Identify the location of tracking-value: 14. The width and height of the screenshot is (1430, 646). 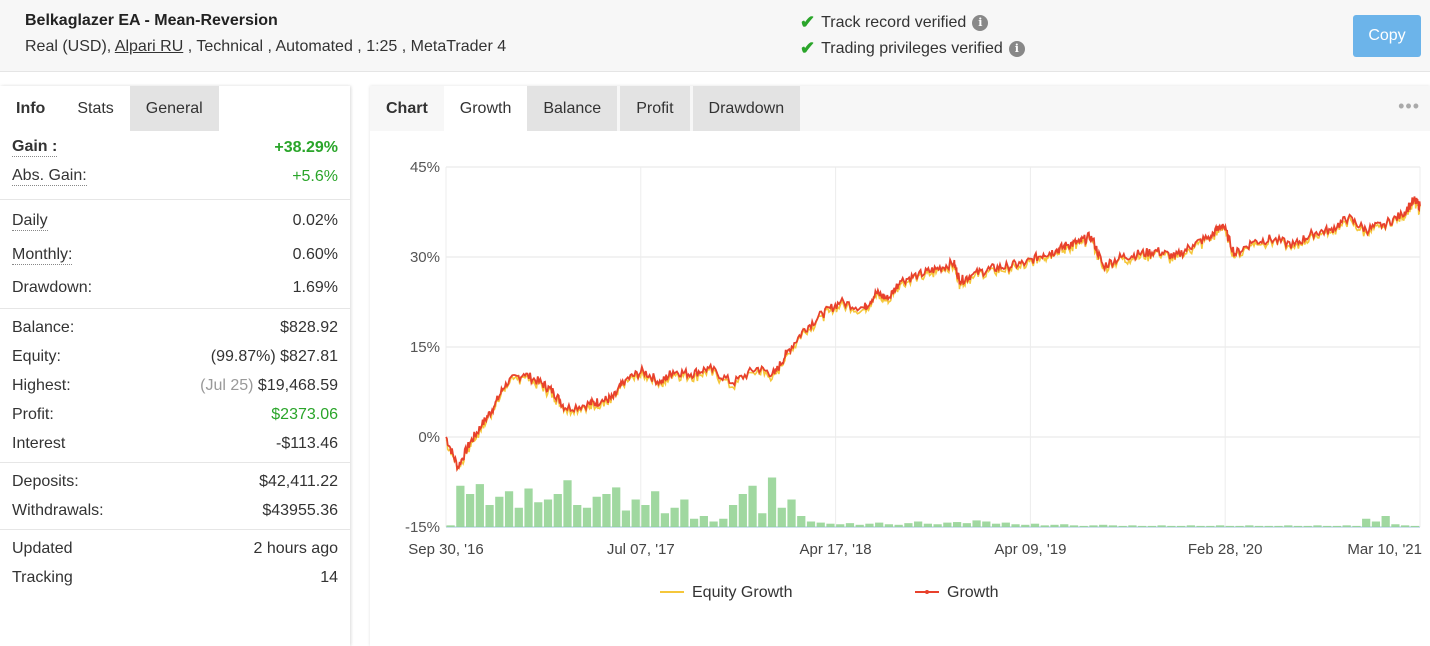
(329, 577).